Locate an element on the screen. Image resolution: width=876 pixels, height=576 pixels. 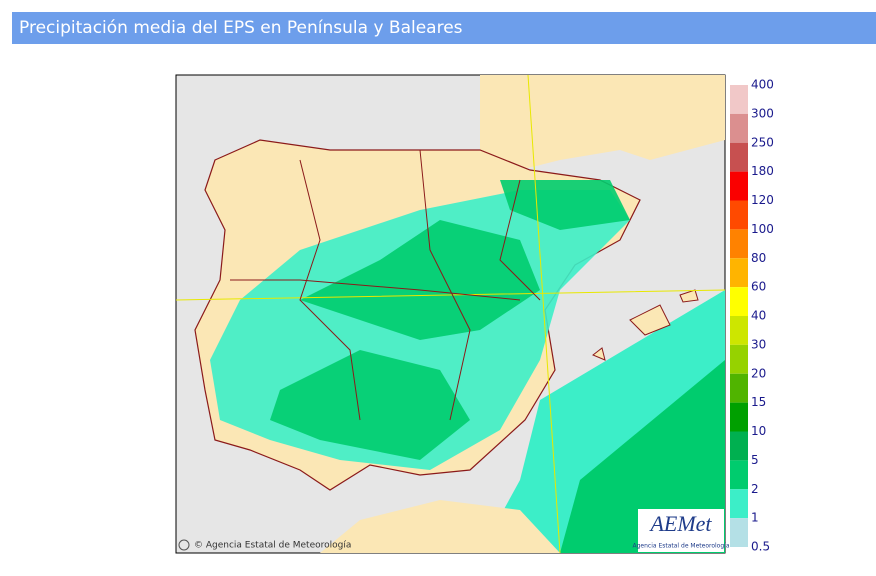
france is located at coordinates (602, 122).